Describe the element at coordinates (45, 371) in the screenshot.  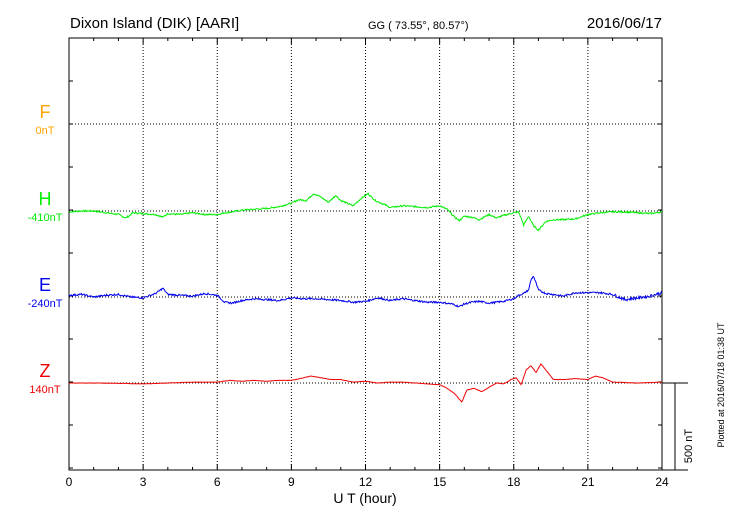
I see `series-name-z: Z` at that location.